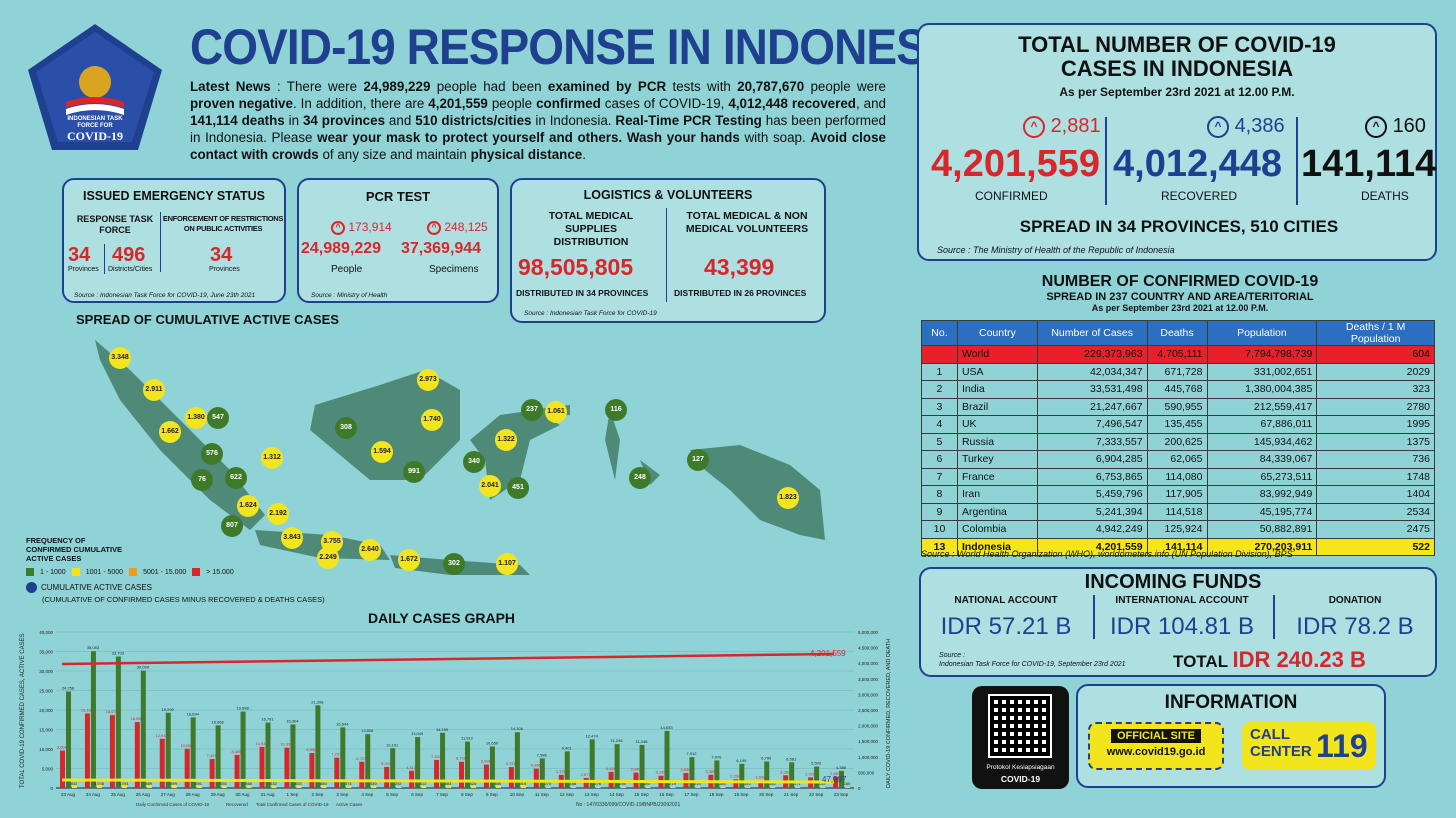  I want to click on data-label-confirmed: 7,201, so click(436, 756).